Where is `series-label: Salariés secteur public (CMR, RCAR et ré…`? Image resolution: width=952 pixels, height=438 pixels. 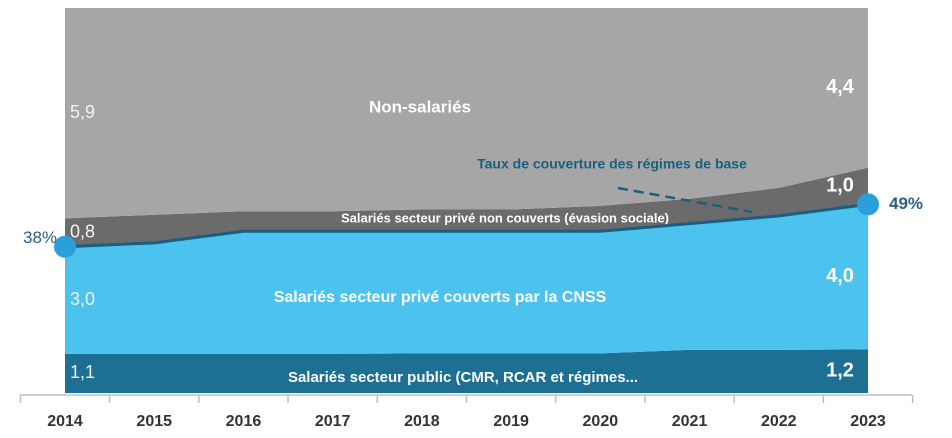 series-label: Salariés secteur public (CMR, RCAR et ré… is located at coordinates (463, 377).